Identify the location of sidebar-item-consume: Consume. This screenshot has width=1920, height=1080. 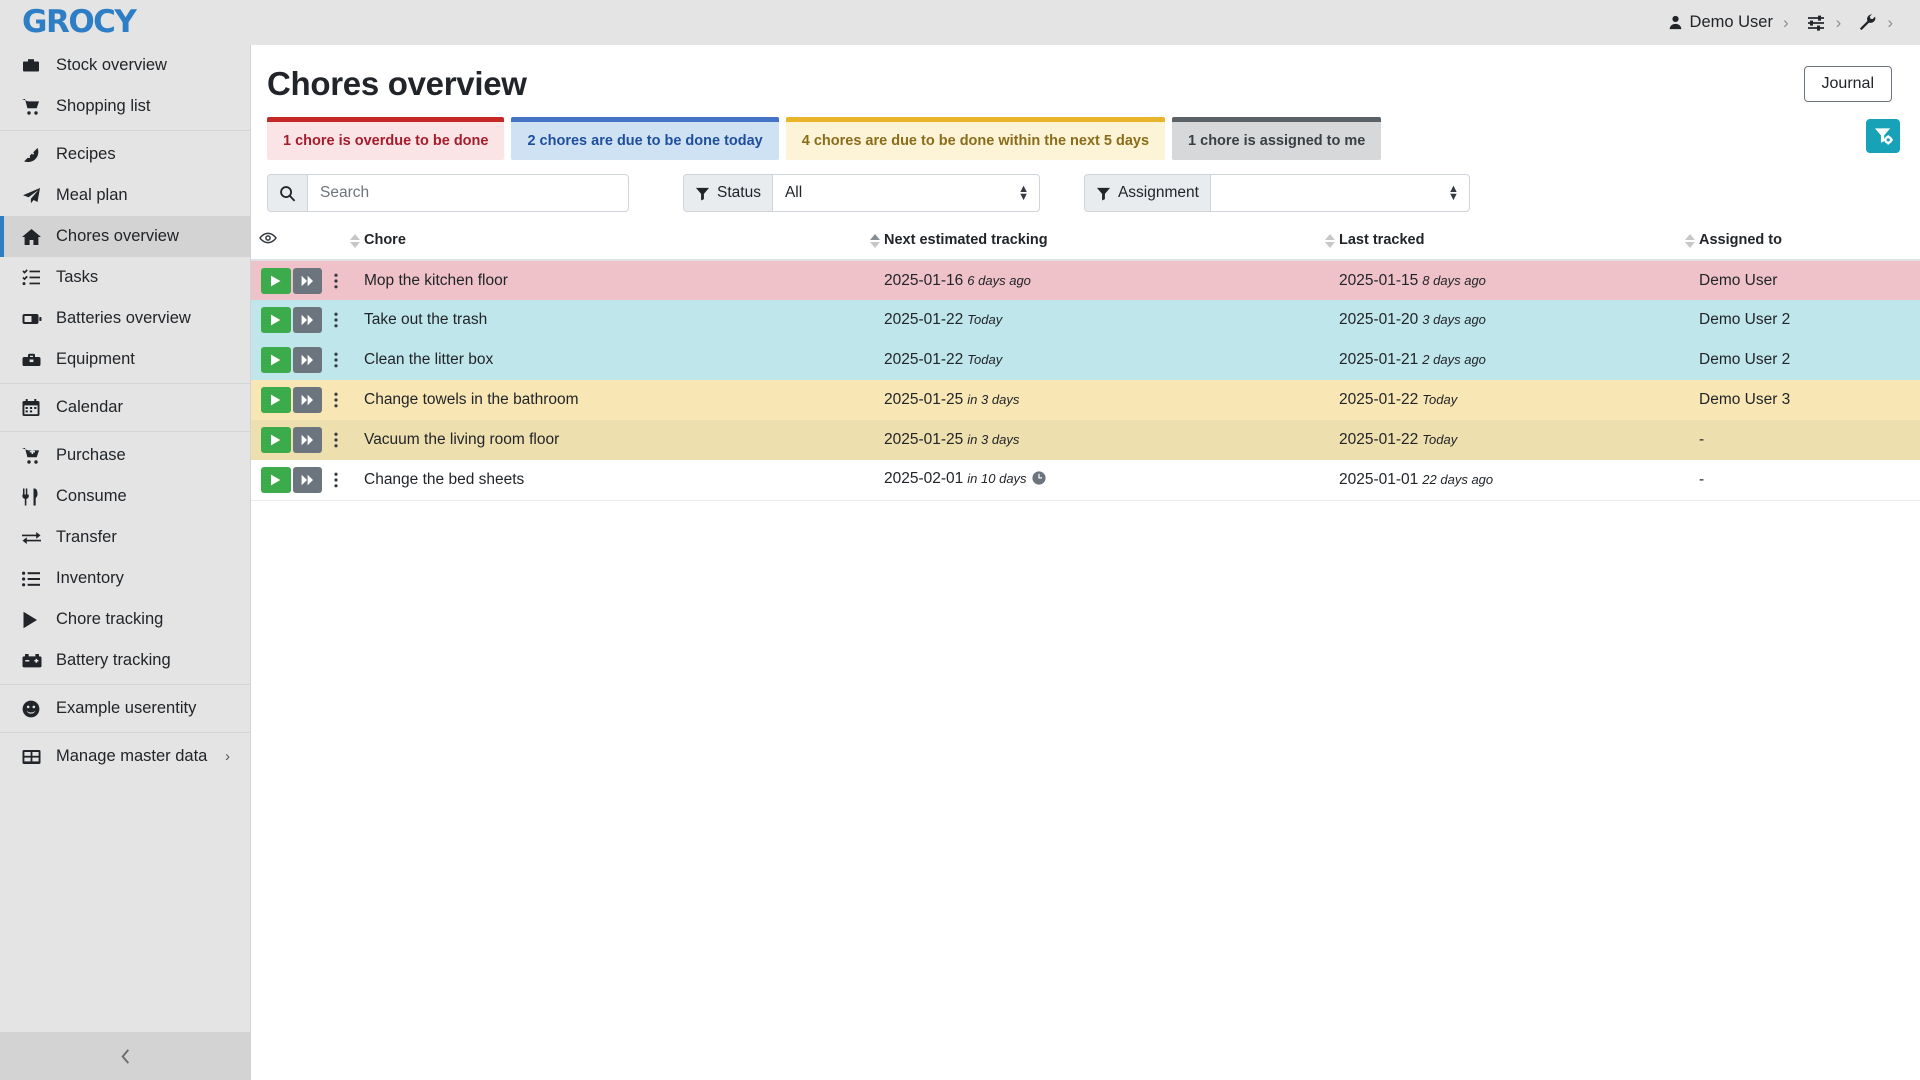
(125, 496).